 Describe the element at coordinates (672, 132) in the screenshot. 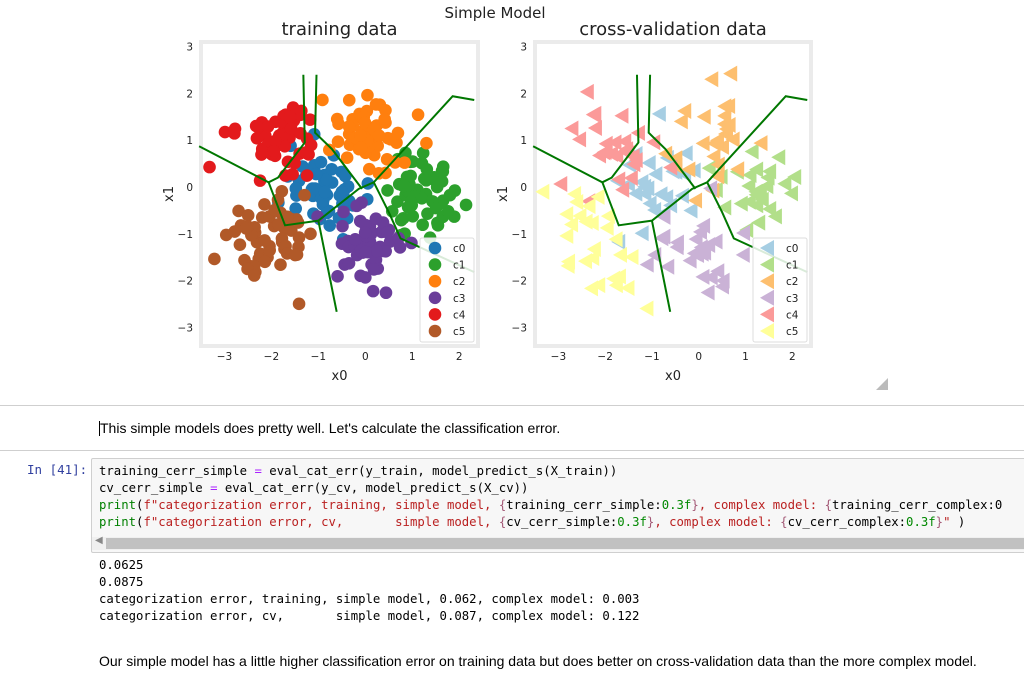

I see `decision-boundary-line` at that location.